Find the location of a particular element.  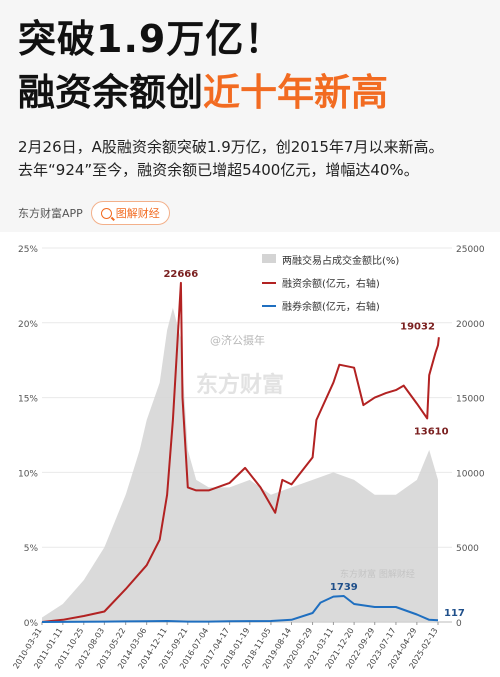

graphic-finance-button: 图解财经 is located at coordinates (130, 213).